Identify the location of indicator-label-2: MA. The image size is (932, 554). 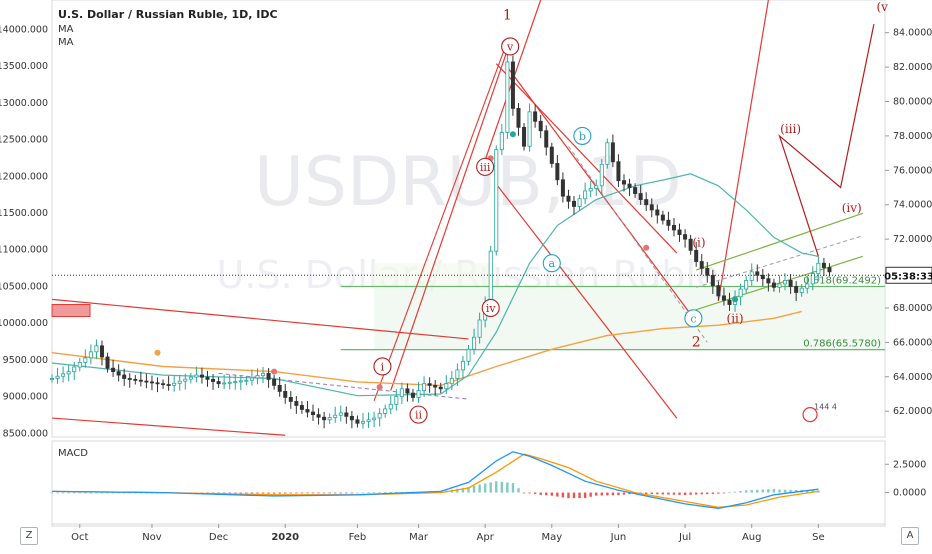
(66, 42).